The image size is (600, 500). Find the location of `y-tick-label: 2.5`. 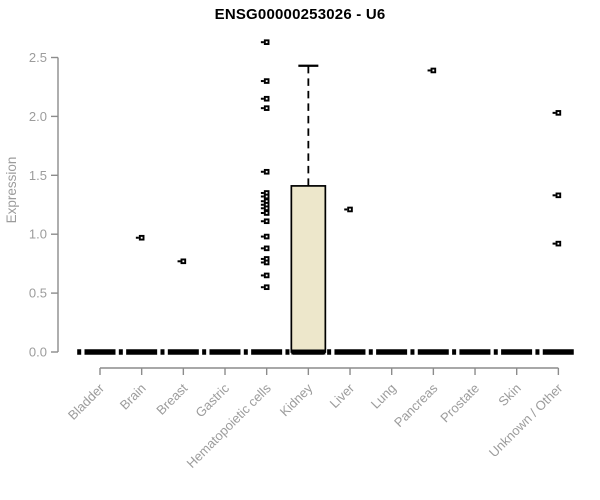

y-tick-label: 2.5 is located at coordinates (38, 57).